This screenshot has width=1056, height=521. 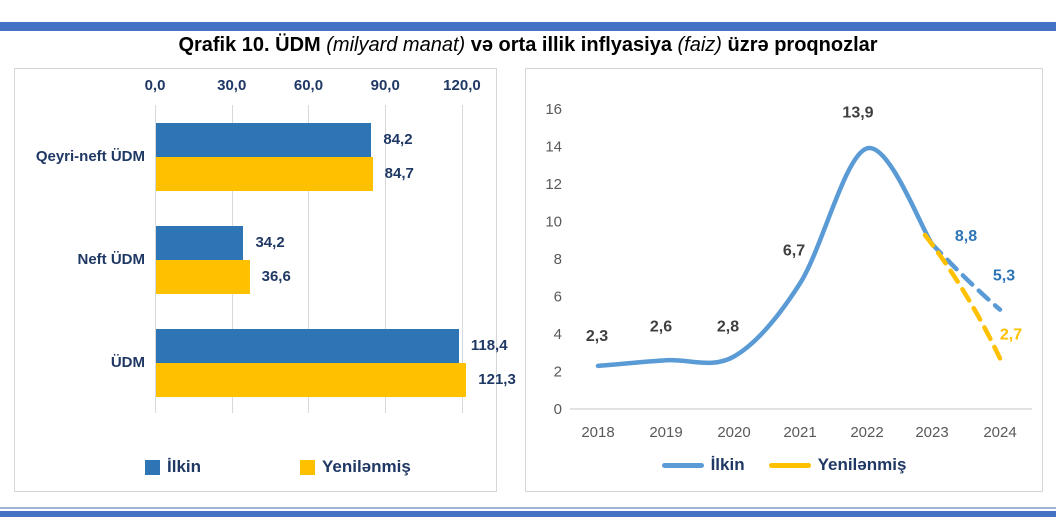 I want to click on yenilenmis-line-forecast-dashed, so click(x=962, y=296).